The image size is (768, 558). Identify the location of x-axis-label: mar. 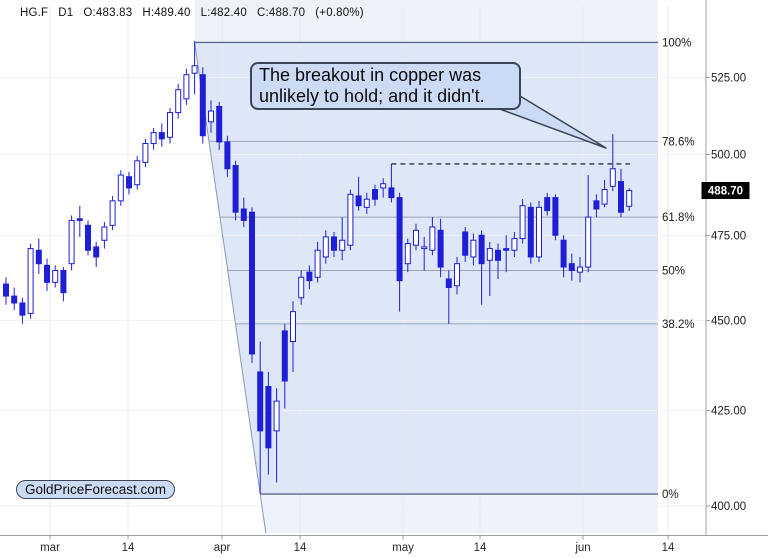
(50, 548).